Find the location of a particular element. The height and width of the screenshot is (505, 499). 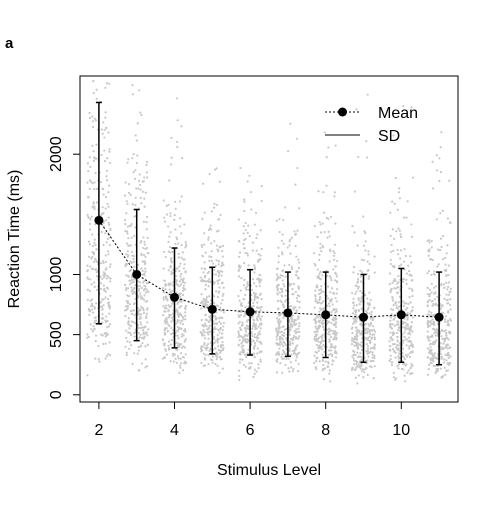

y-tick-label: 500 is located at coordinates (56, 334).